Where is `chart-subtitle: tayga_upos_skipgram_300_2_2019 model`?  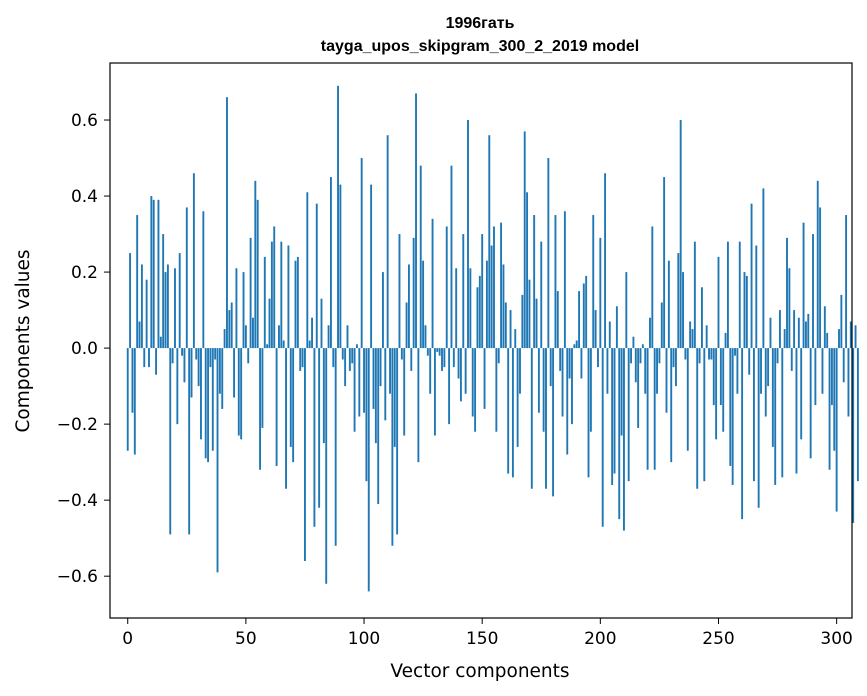 chart-subtitle: tayga_upos_skipgram_300_2_2019 model is located at coordinates (480, 46).